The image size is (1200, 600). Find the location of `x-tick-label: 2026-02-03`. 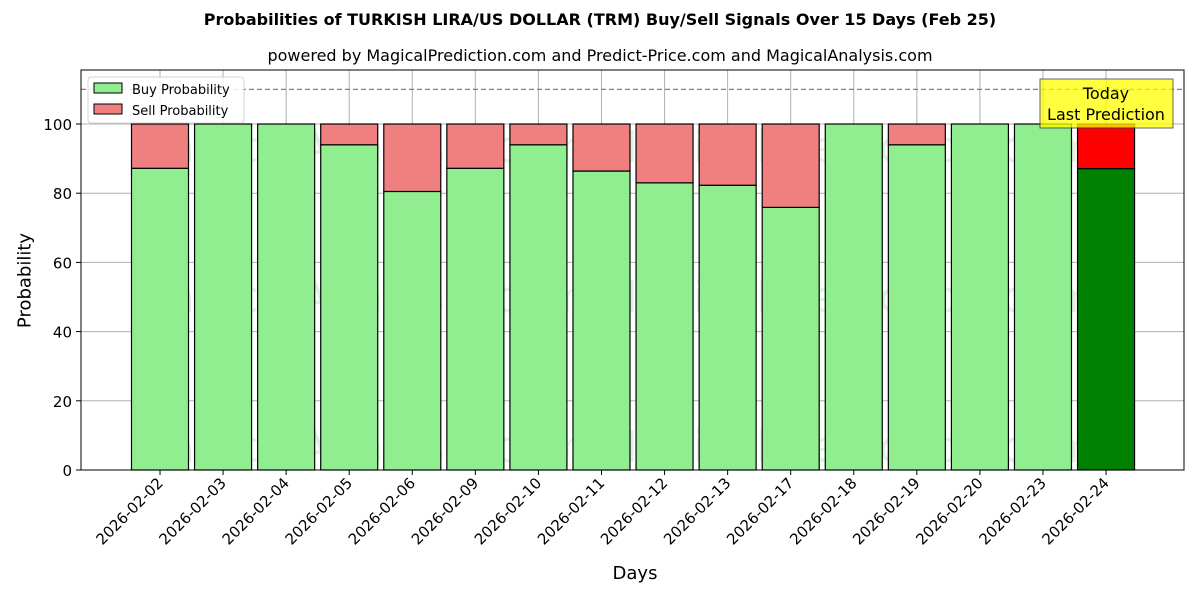

x-tick-label: 2026-02-03 is located at coordinates (193, 511).